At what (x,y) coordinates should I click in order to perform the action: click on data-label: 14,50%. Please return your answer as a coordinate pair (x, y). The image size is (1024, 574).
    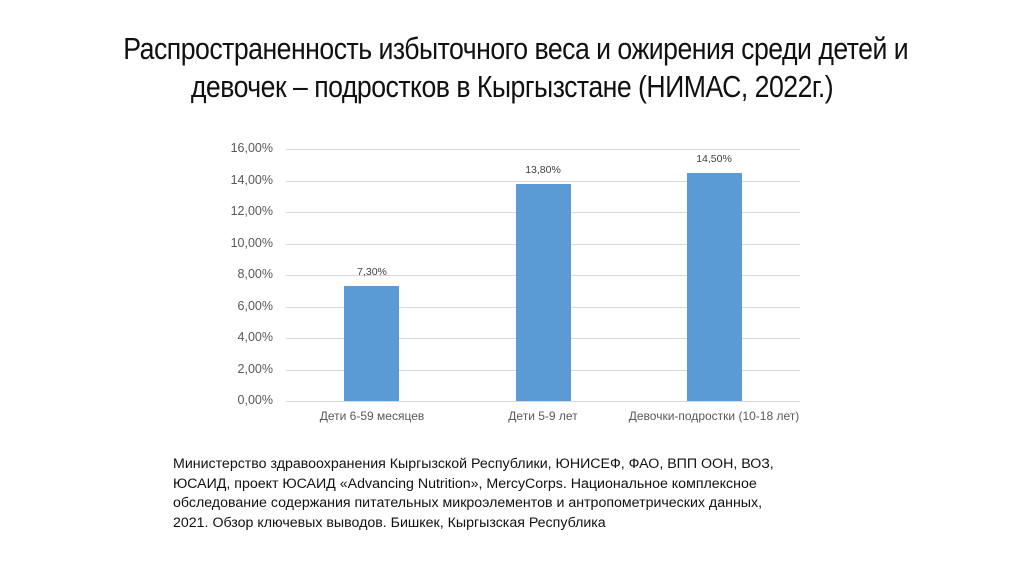
    Looking at the image, I should click on (714, 159).